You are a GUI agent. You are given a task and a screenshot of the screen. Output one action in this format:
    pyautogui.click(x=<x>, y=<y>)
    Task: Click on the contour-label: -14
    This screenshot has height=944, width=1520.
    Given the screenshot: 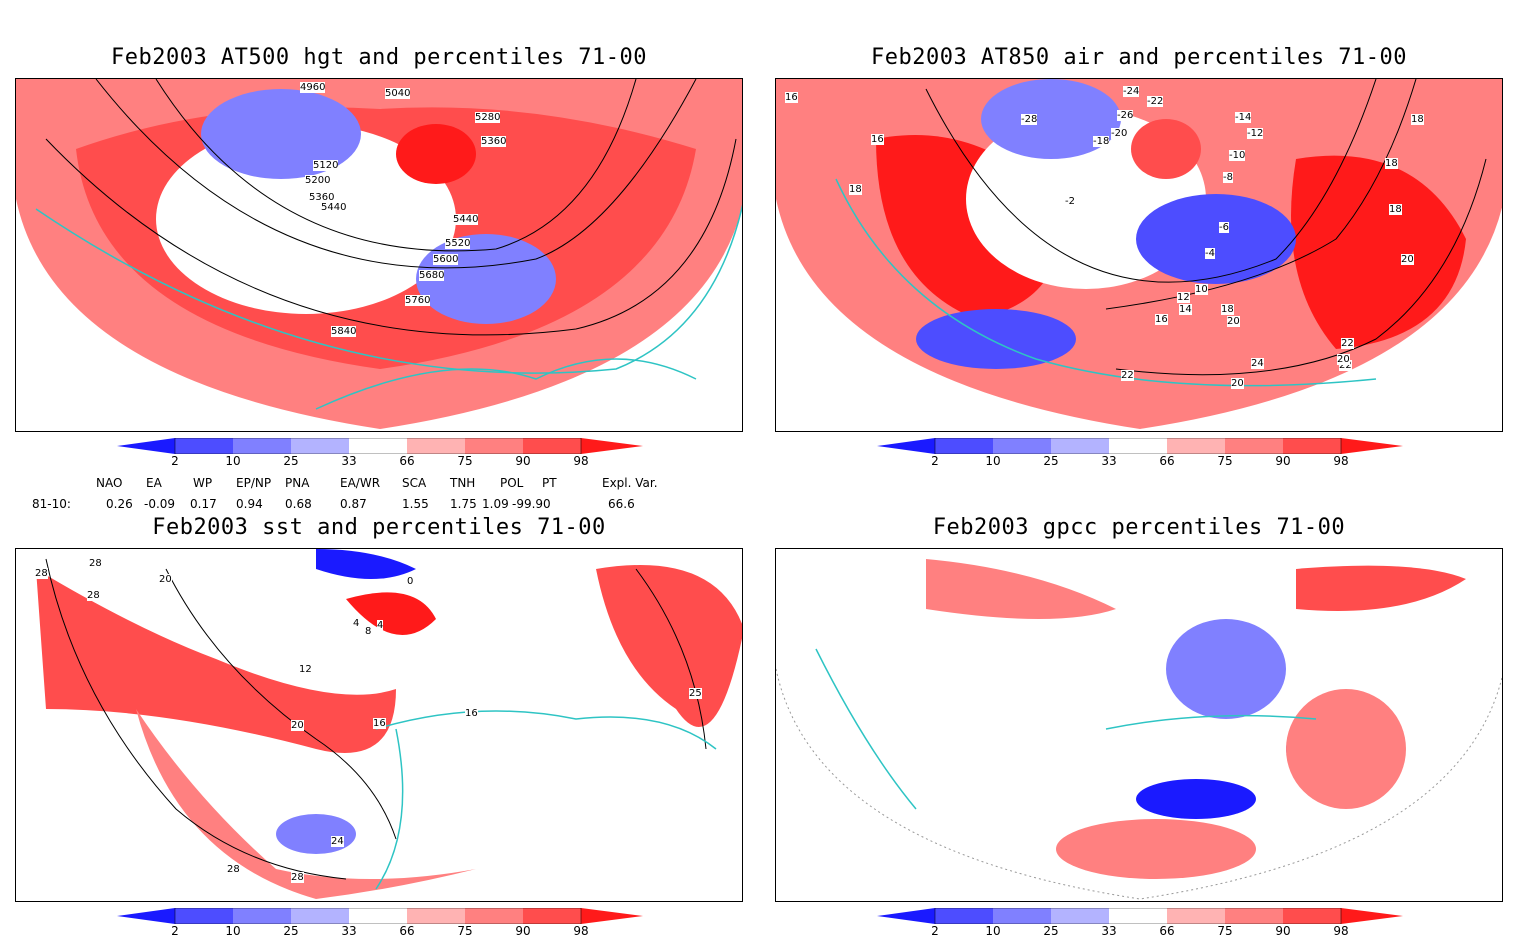 What is the action you would take?
    pyautogui.click(x=1243, y=117)
    